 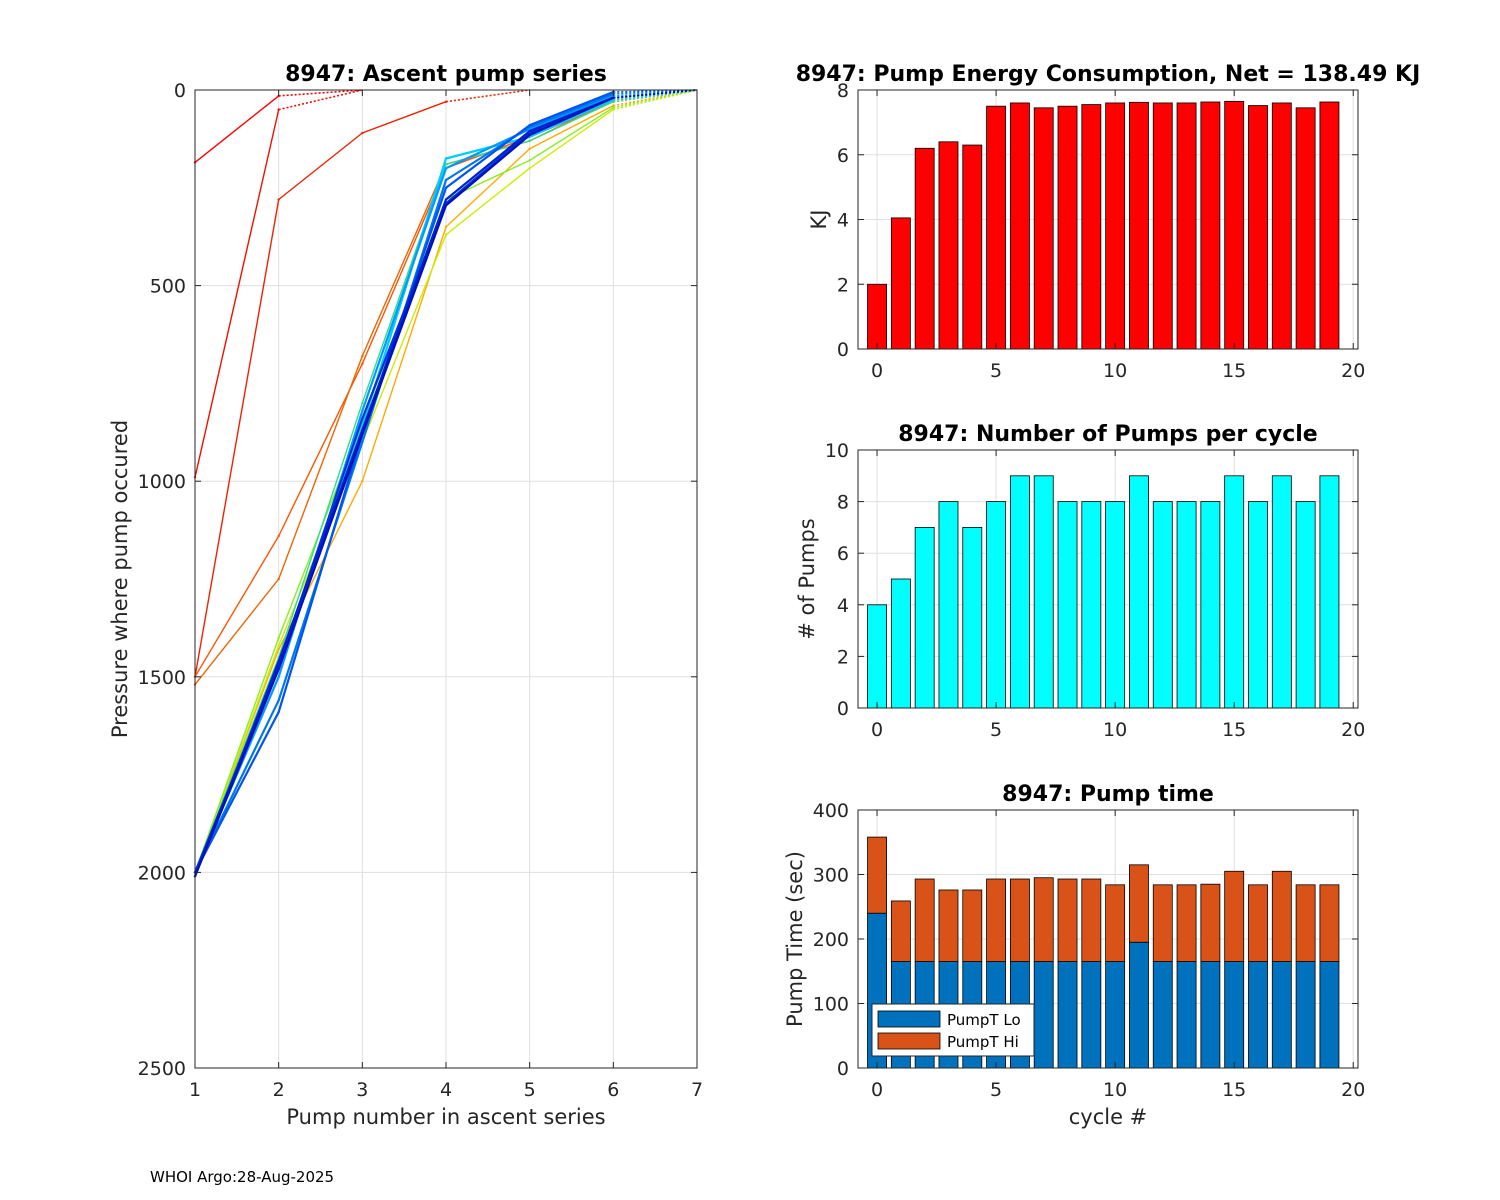 What do you see at coordinates (837, 451) in the screenshot?
I see `y-tick-label: 10` at bounding box center [837, 451].